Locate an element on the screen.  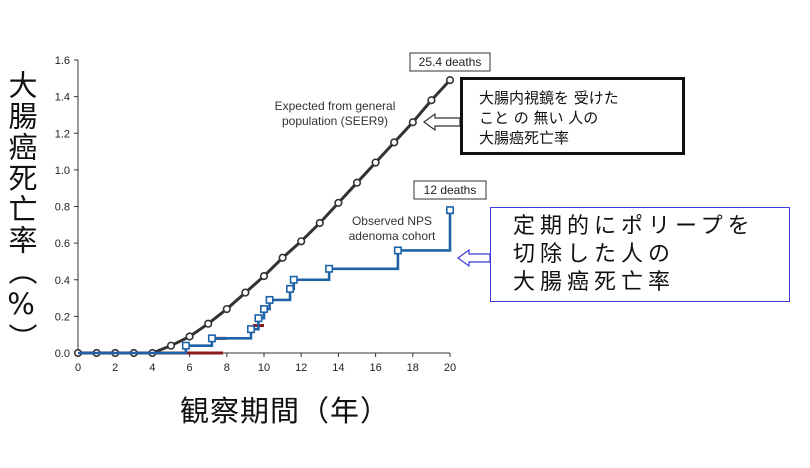
x-tick-label: 8 is located at coordinates (227, 368).